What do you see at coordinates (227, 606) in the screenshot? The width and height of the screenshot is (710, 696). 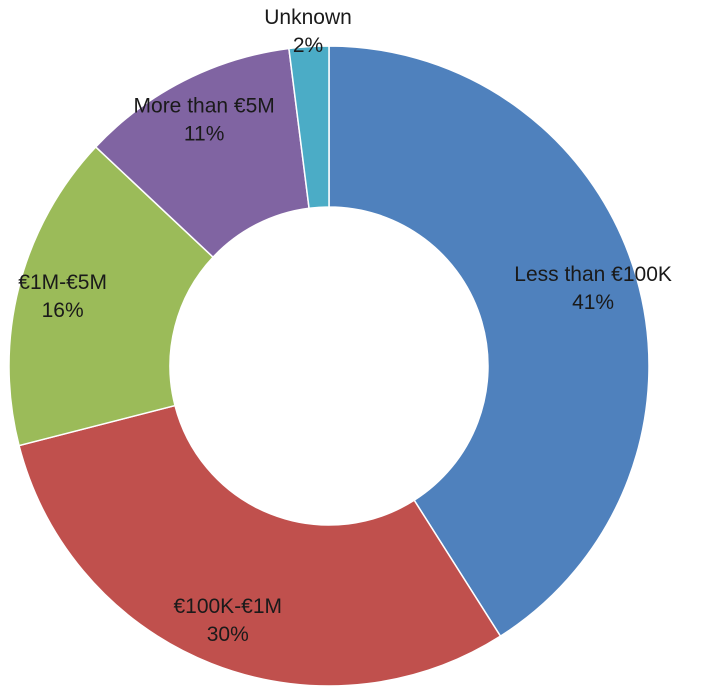 I see `slice-label: €100K-€1M` at bounding box center [227, 606].